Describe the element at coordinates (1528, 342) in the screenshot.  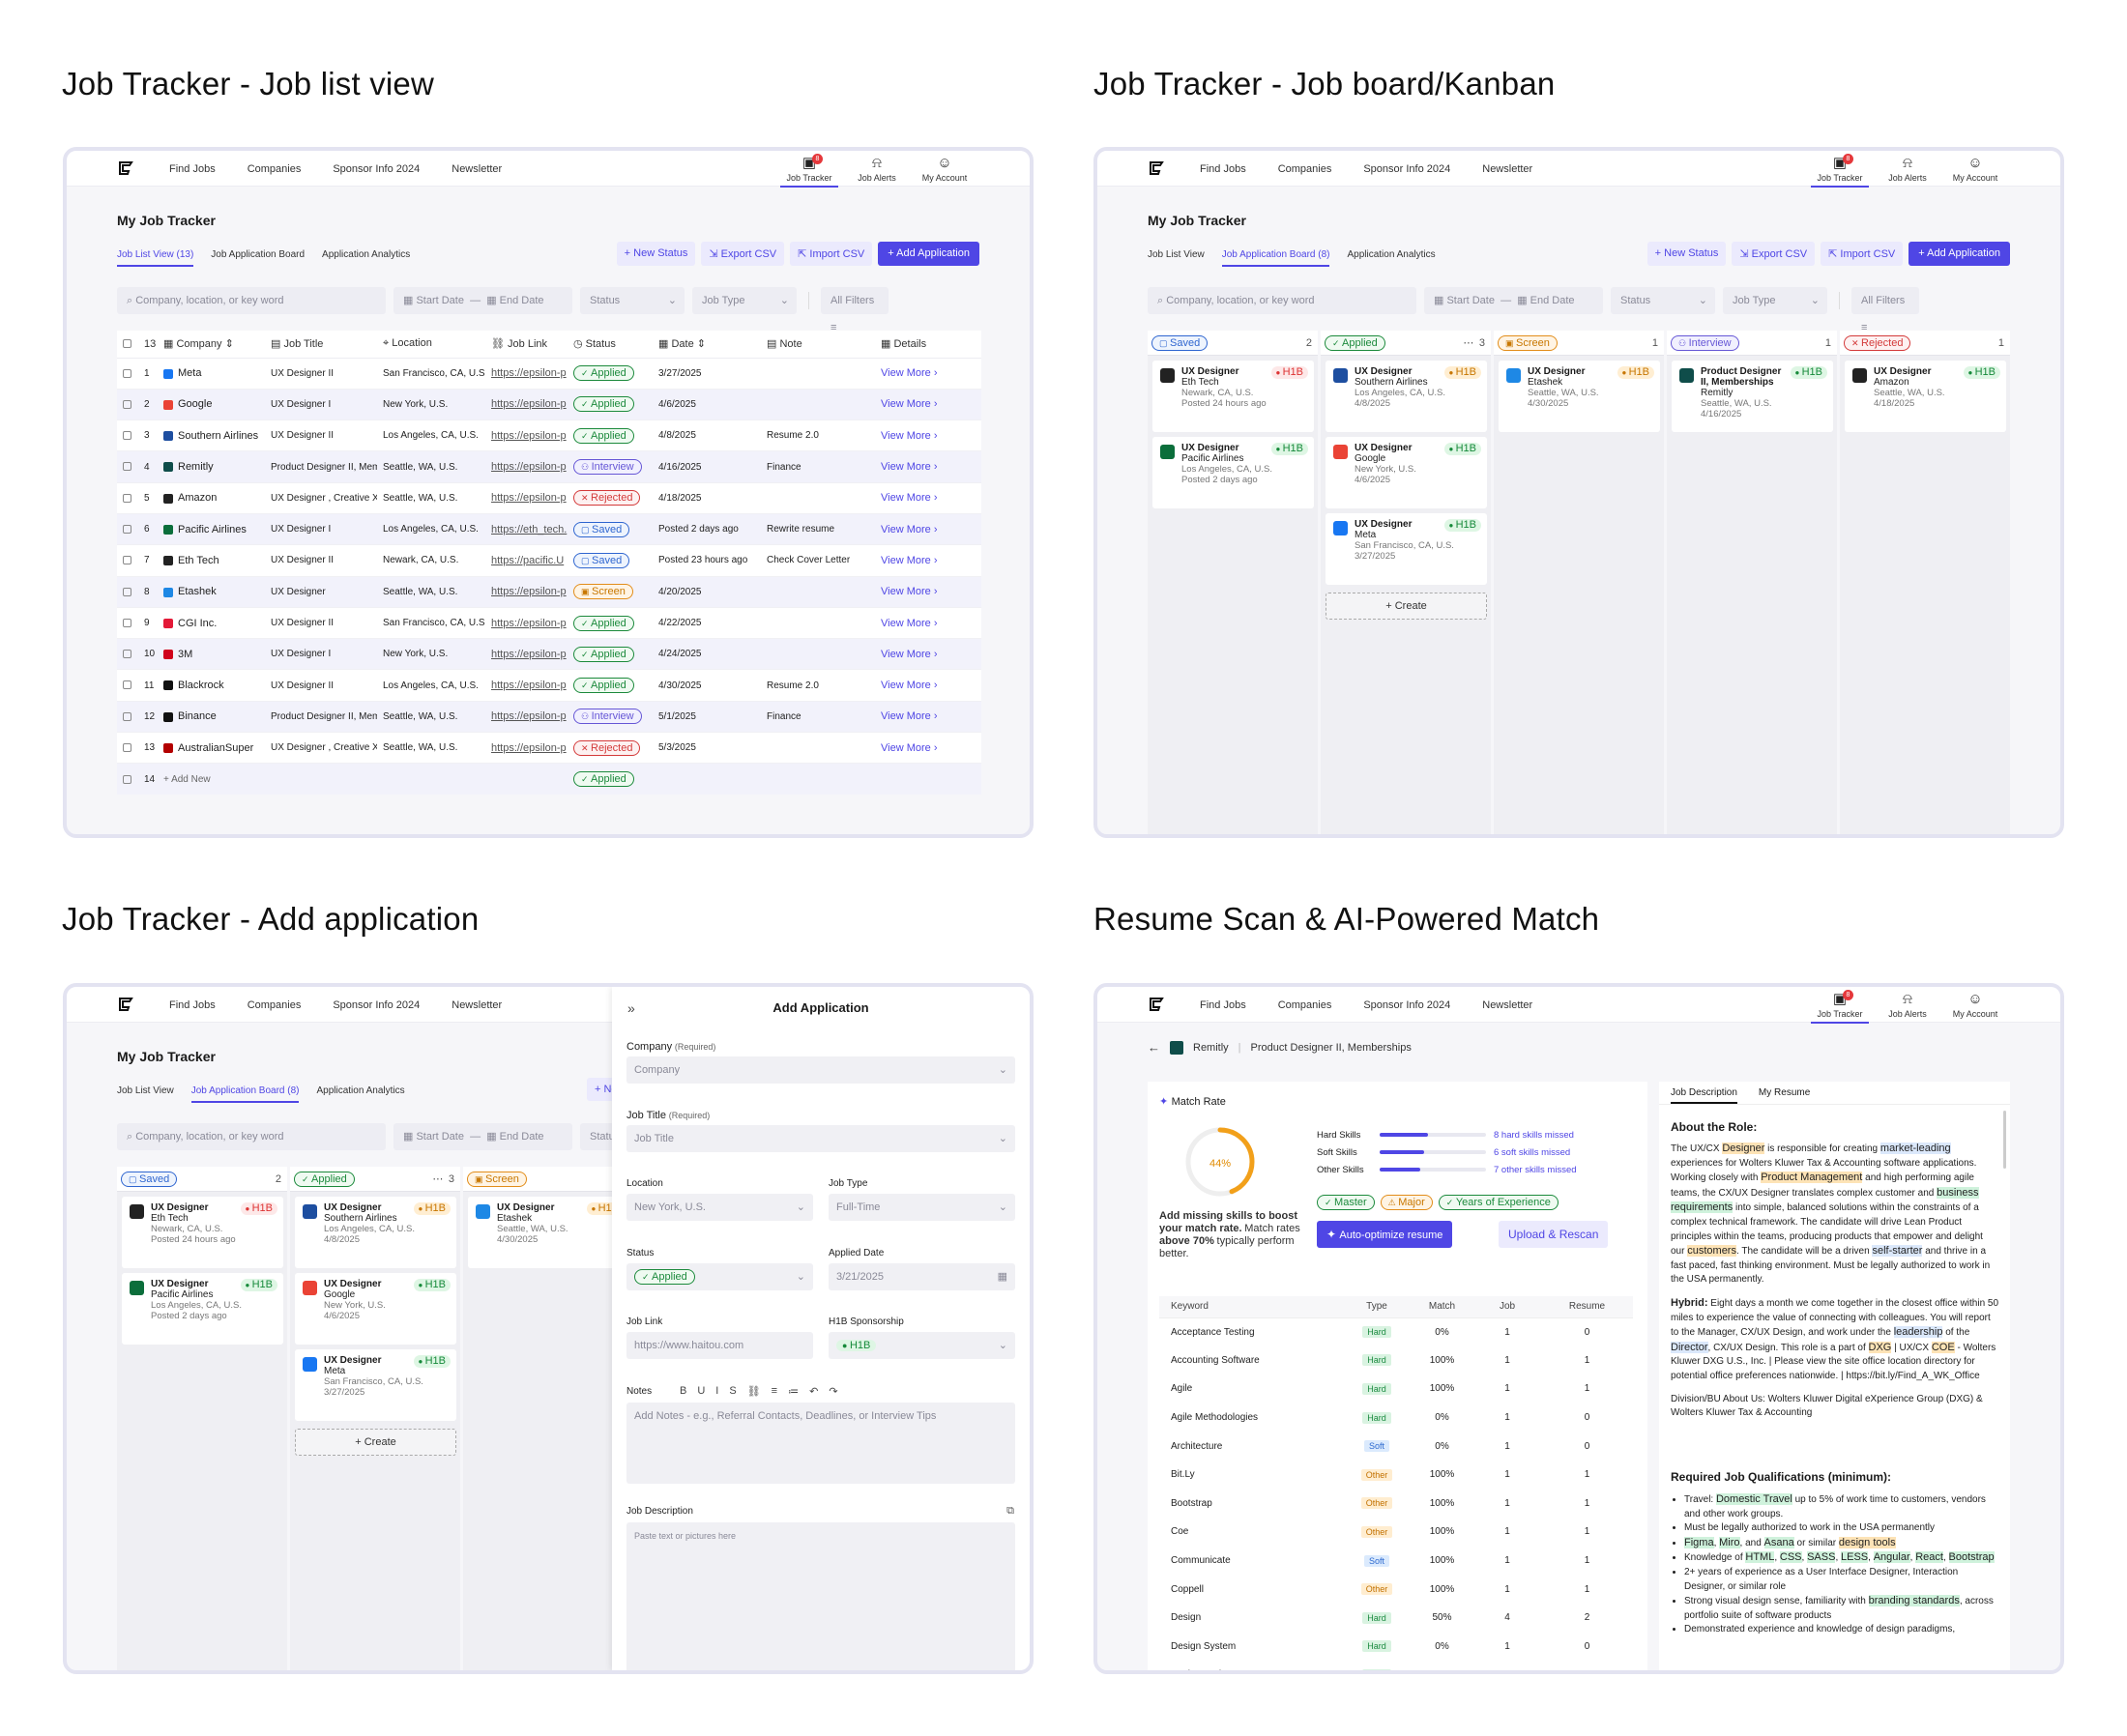
I see `column-status-pill: ▣ Screen` at that location.